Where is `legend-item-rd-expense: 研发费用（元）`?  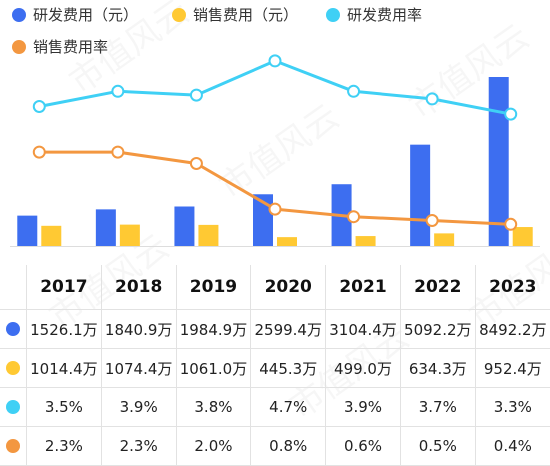 legend-item-rd-expense: 研发费用（元） is located at coordinates (75, 14).